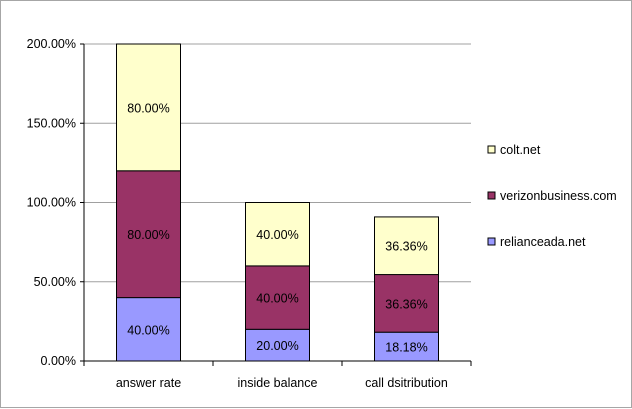 The height and width of the screenshot is (409, 632). What do you see at coordinates (558, 196) in the screenshot?
I see `legend-label: verizonbusiness.com` at bounding box center [558, 196].